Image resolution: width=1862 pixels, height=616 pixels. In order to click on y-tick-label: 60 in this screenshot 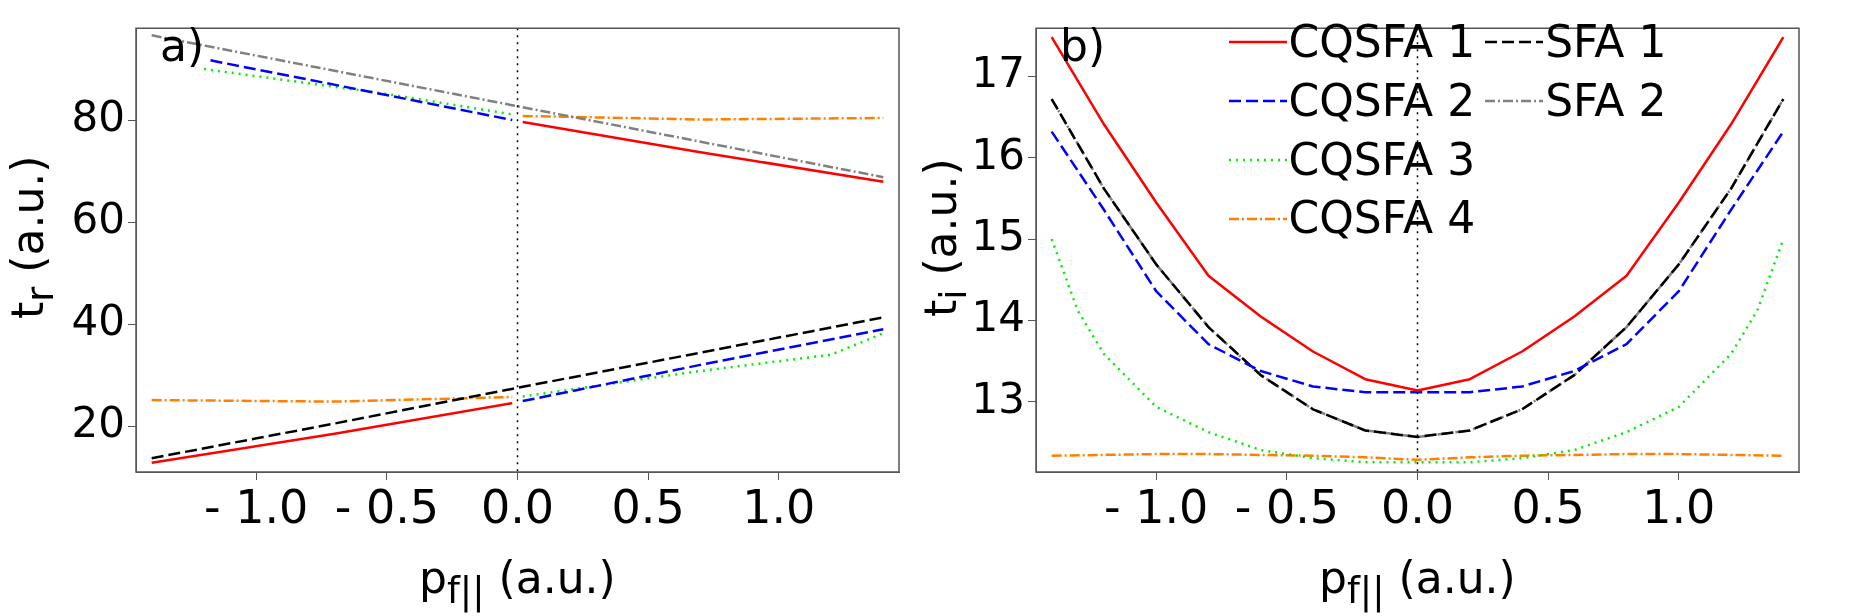, I will do `click(98, 218)`.